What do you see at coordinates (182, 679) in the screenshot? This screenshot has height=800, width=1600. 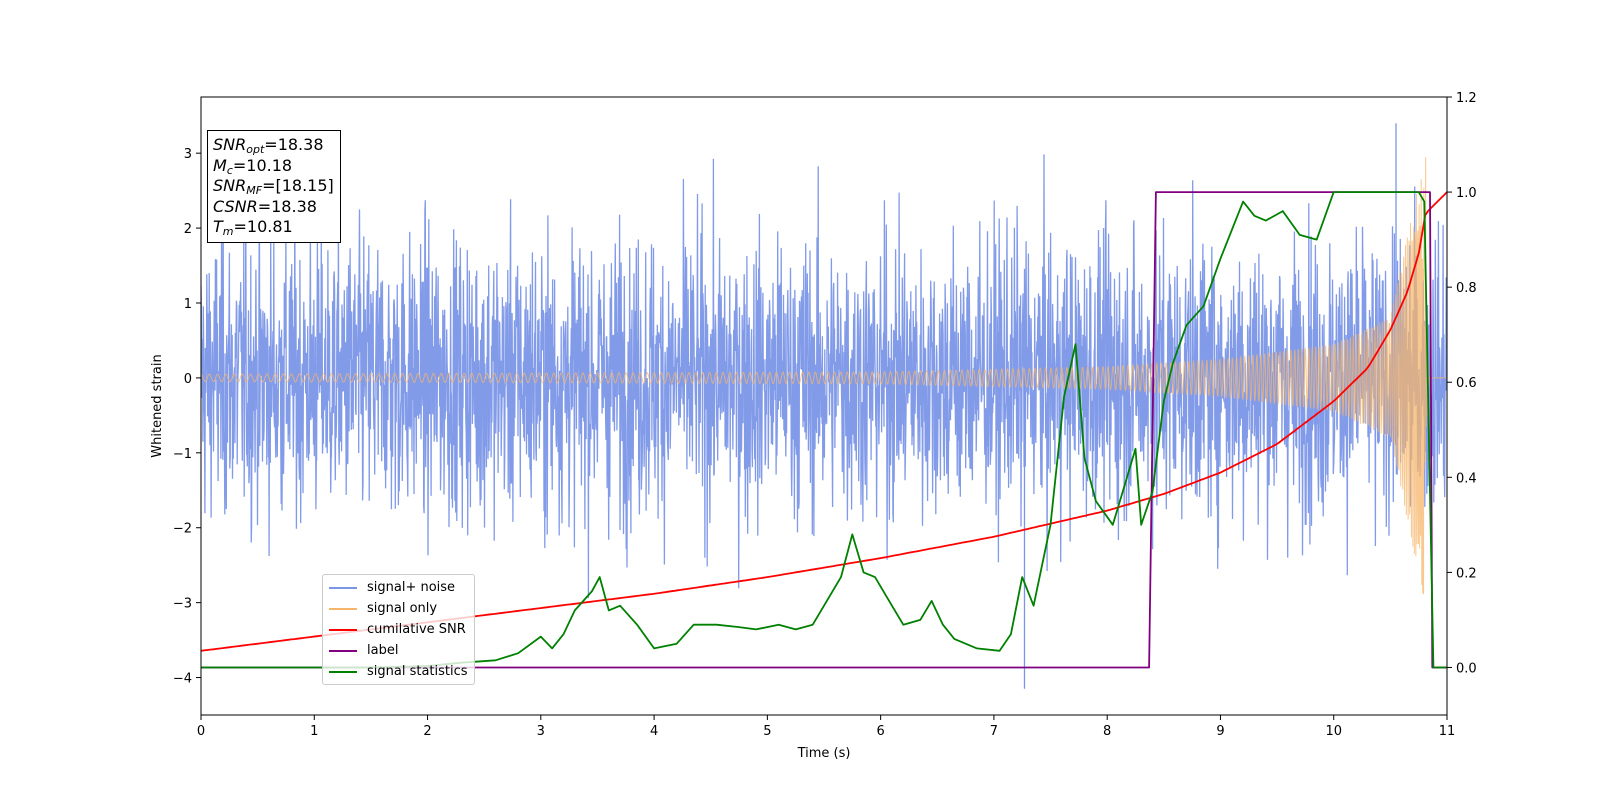 I see `y-left-tick-label: −4` at bounding box center [182, 679].